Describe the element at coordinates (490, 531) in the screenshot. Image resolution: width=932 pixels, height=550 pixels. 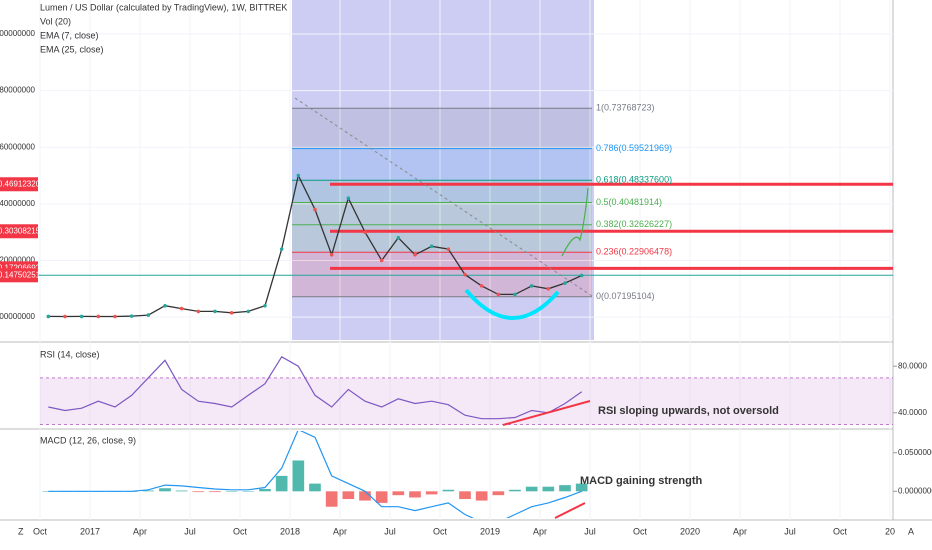
I see `x-tick-label: 2019` at that location.